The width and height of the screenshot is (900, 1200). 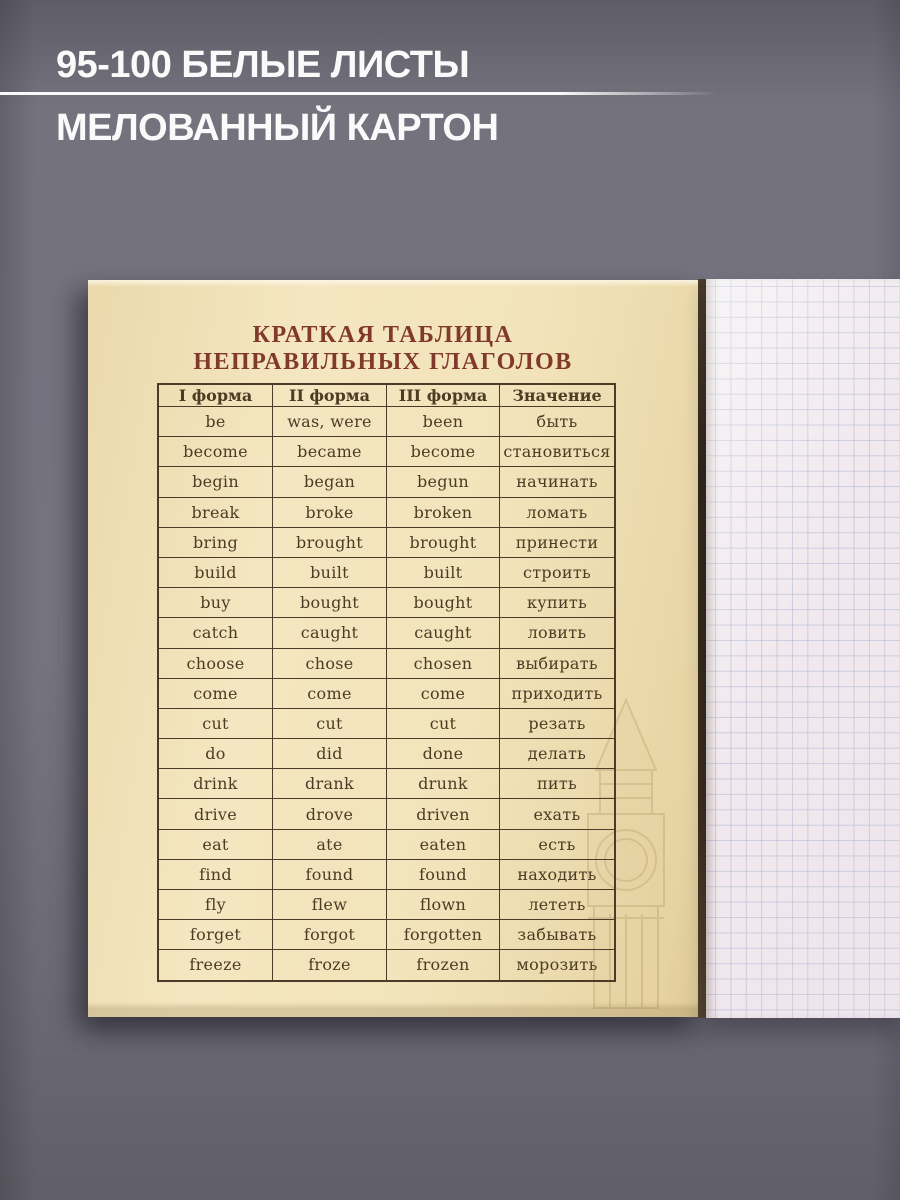 I want to click on verb-meaning-cell: становиться, so click(x=557, y=452).